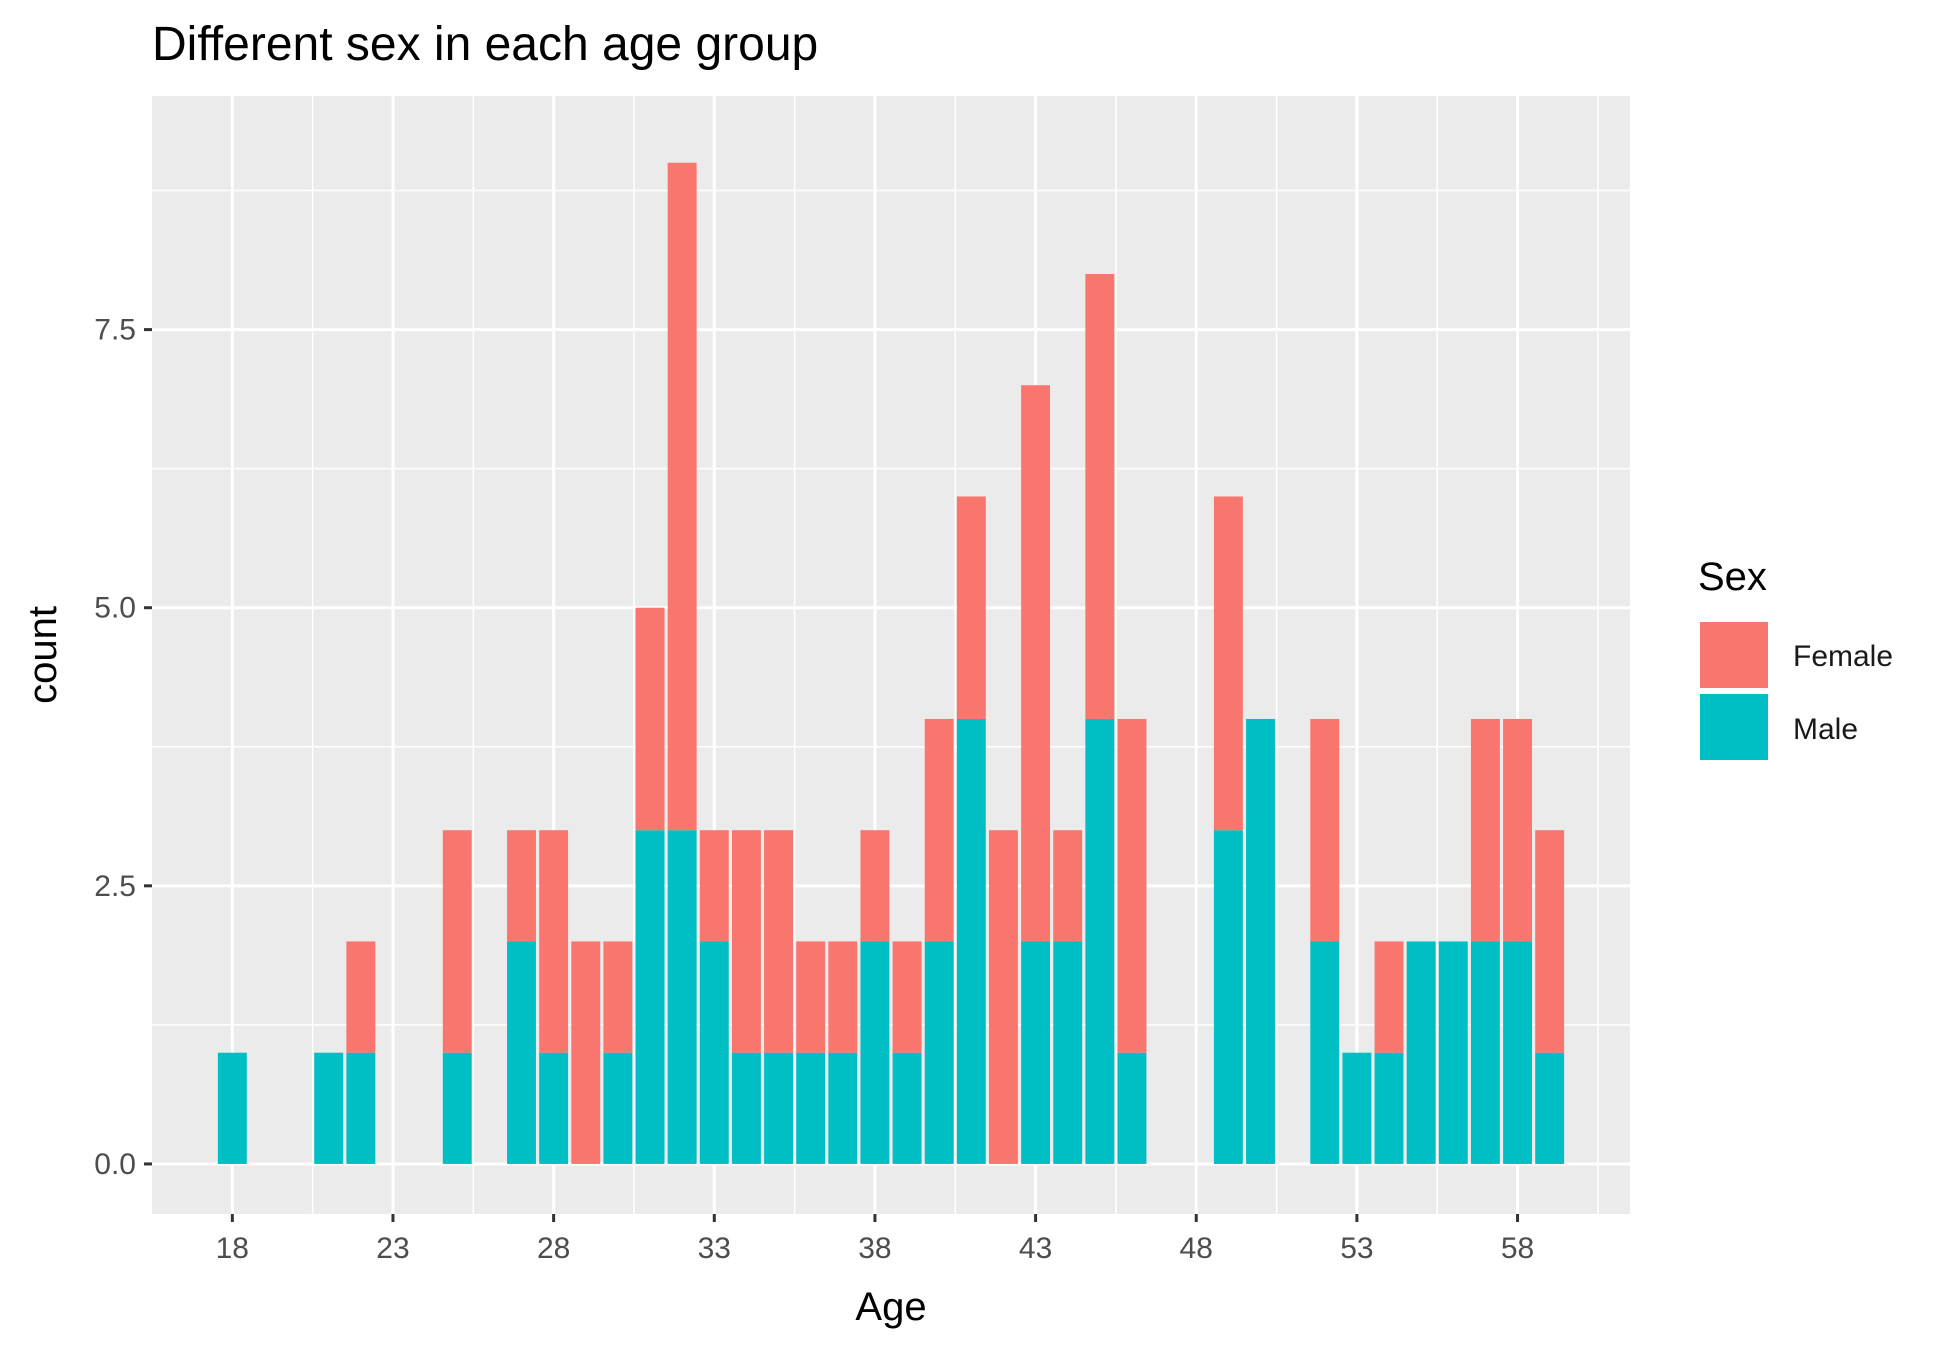 This screenshot has height=1349, width=1950. I want to click on x-tick-label: 33, so click(714, 1248).